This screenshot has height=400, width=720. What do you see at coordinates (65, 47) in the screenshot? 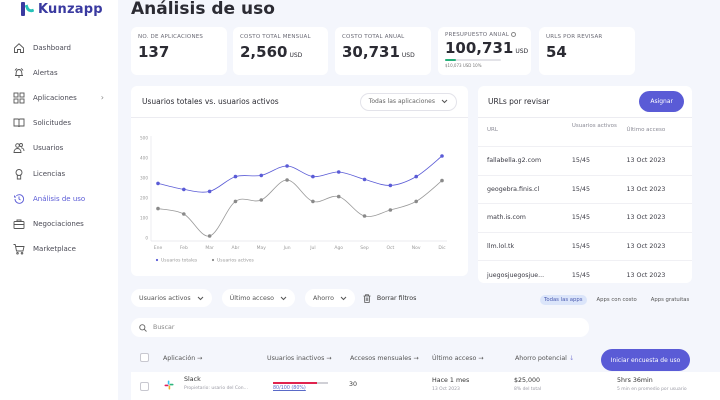
I see `sidebar-item-dashboard: Dashboard` at bounding box center [65, 47].